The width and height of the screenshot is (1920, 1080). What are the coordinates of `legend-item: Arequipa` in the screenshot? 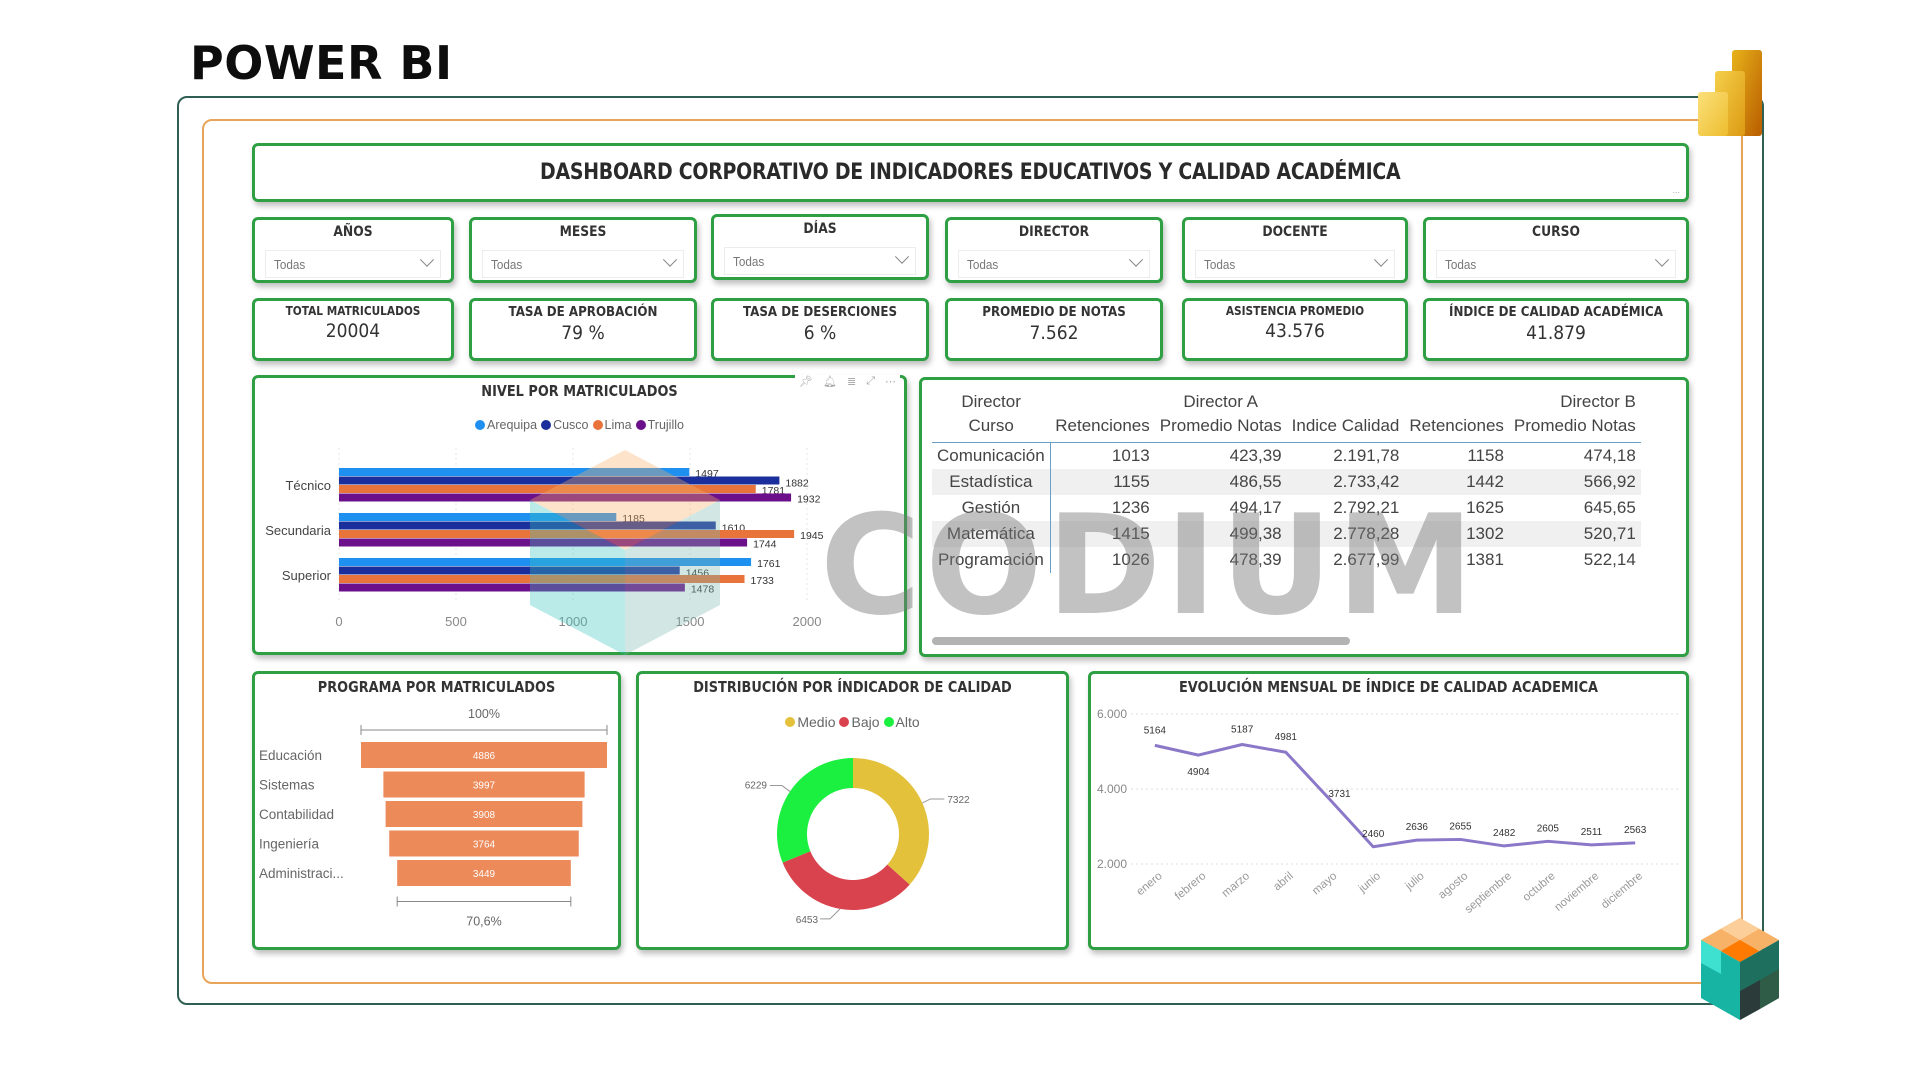 It's located at (506, 425).